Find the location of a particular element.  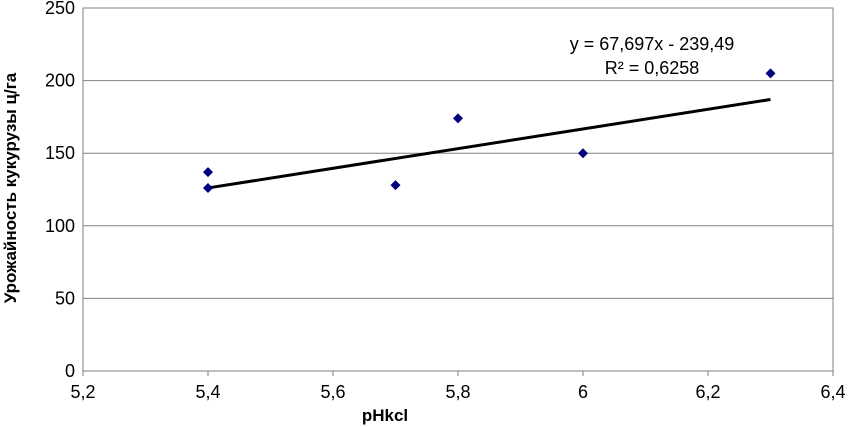

x-tick-label: 5,2 is located at coordinates (82, 392).